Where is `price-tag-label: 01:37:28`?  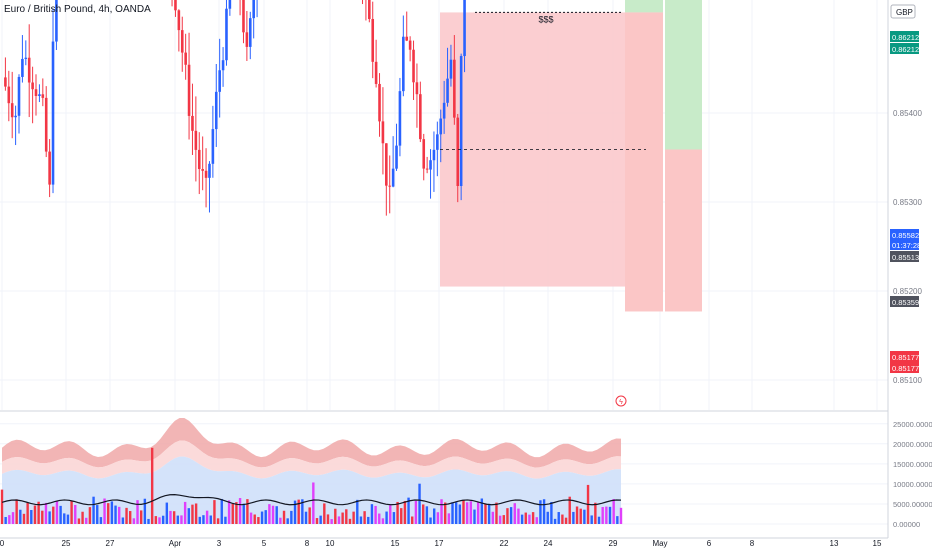 price-tag-label: 01:37:28 is located at coordinates (906, 245).